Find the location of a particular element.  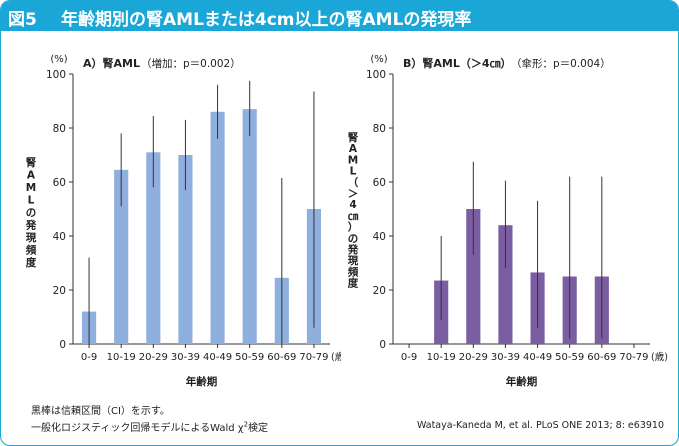

chart-a-title: A）腎AML is located at coordinates (111, 63).